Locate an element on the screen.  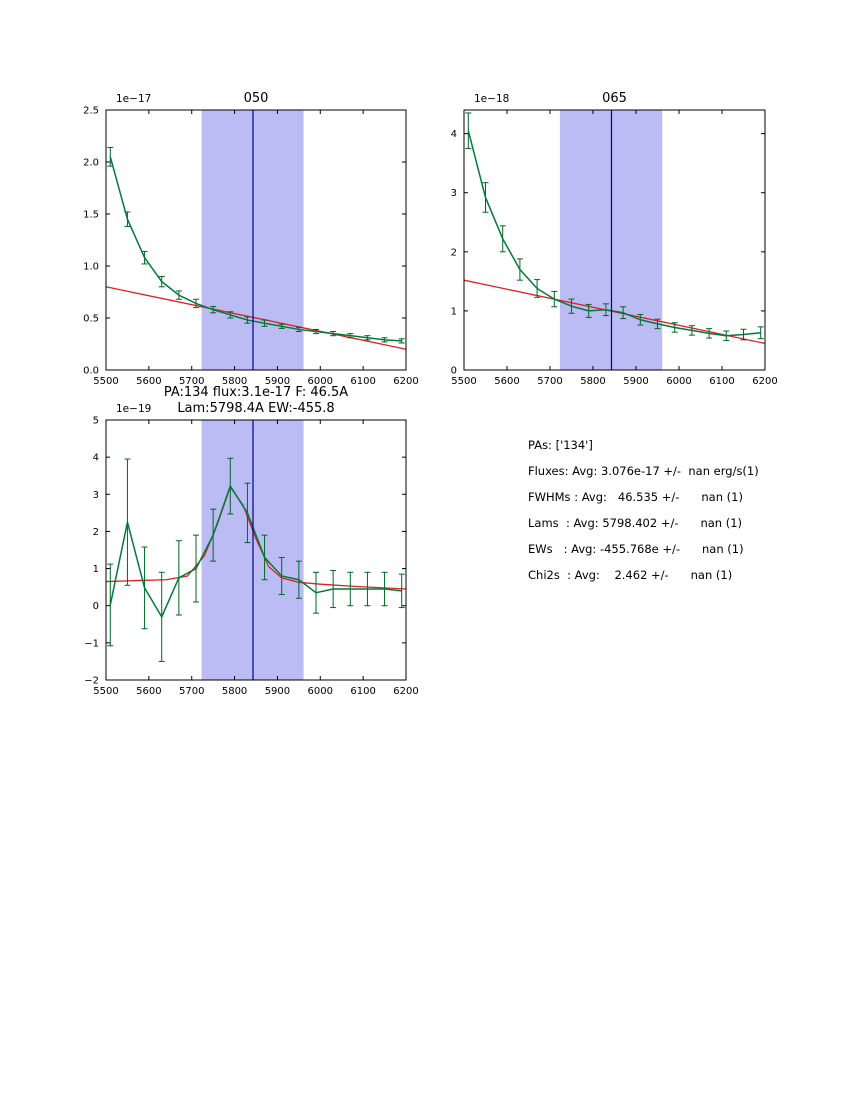
chart-title: 065 is located at coordinates (614, 98).